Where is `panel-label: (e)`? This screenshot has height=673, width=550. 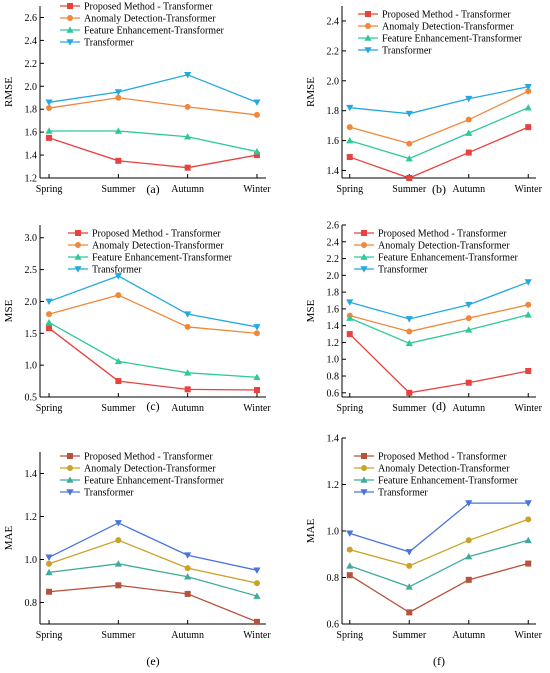
panel-label: (e) is located at coordinates (152, 661).